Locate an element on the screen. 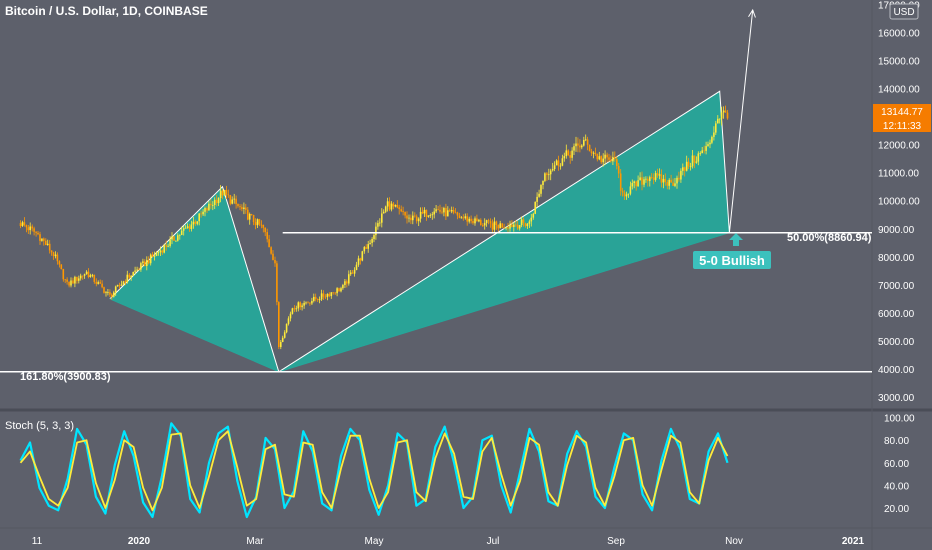 Image resolution: width=932 pixels, height=550 pixels. price-tick-label: 12000.00 is located at coordinates (899, 146).